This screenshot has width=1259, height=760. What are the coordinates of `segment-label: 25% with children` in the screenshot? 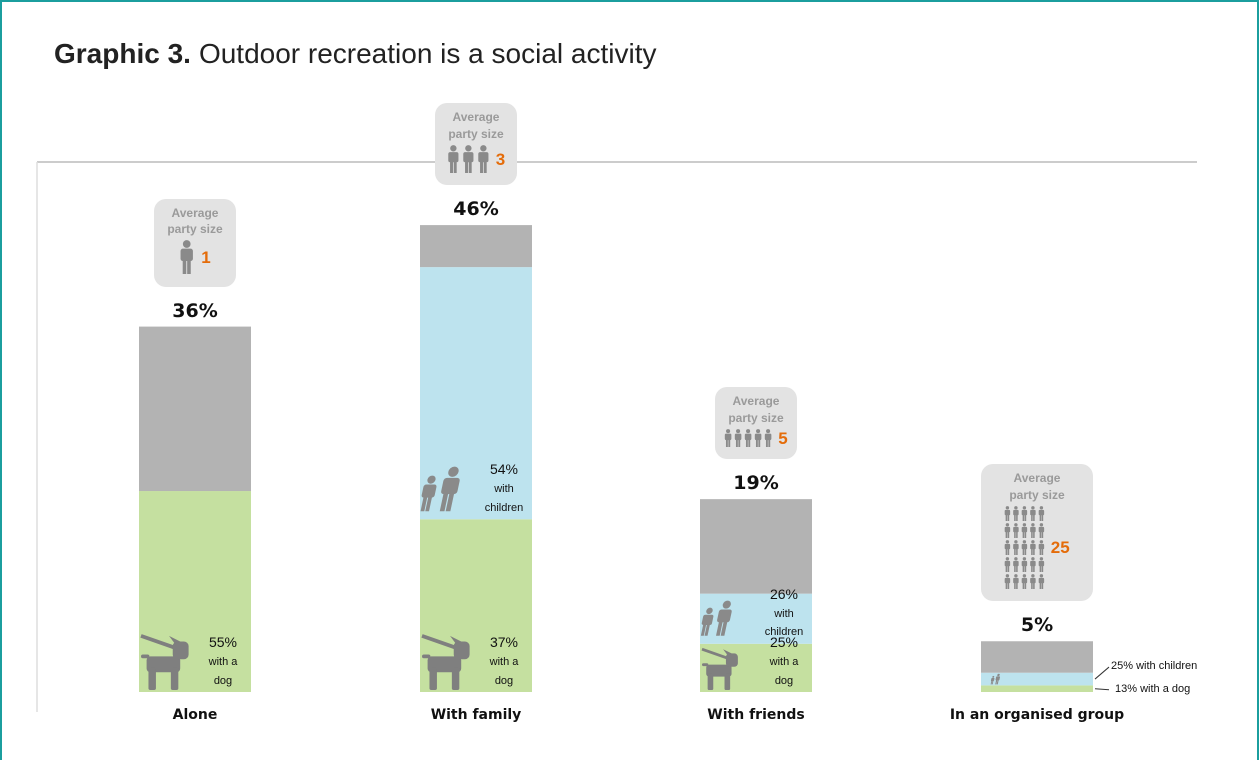 It's located at (1154, 666).